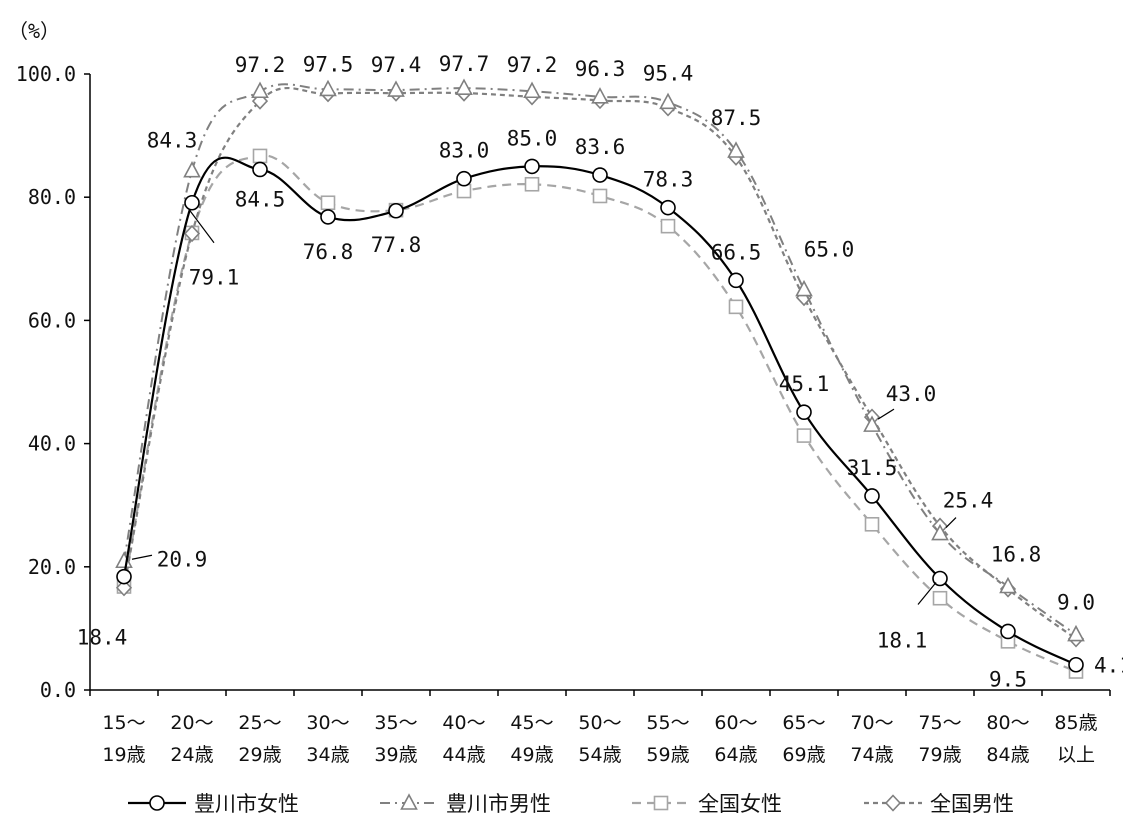 The image size is (1123, 817). I want to click on data-label-female: 9.5, so click(1008, 679).